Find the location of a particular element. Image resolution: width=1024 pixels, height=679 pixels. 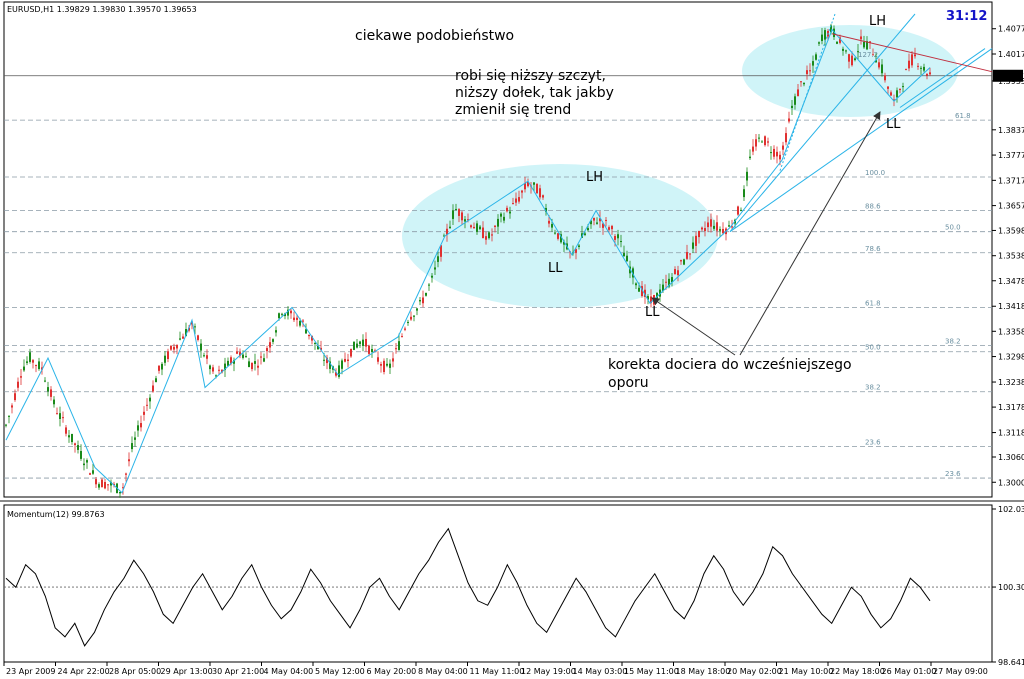

annotation-correction-line2: oporu is located at coordinates (628, 383).